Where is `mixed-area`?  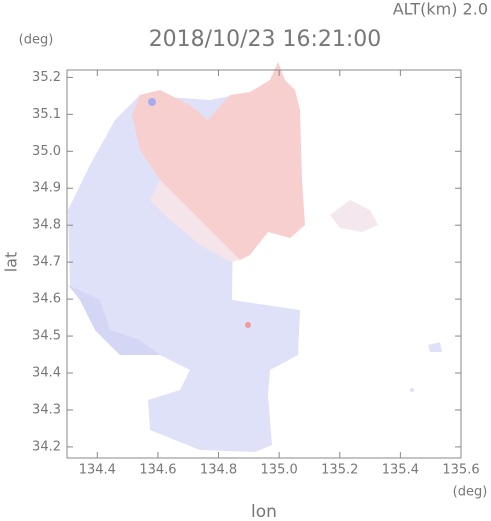 mixed-area is located at coordinates (195, 221).